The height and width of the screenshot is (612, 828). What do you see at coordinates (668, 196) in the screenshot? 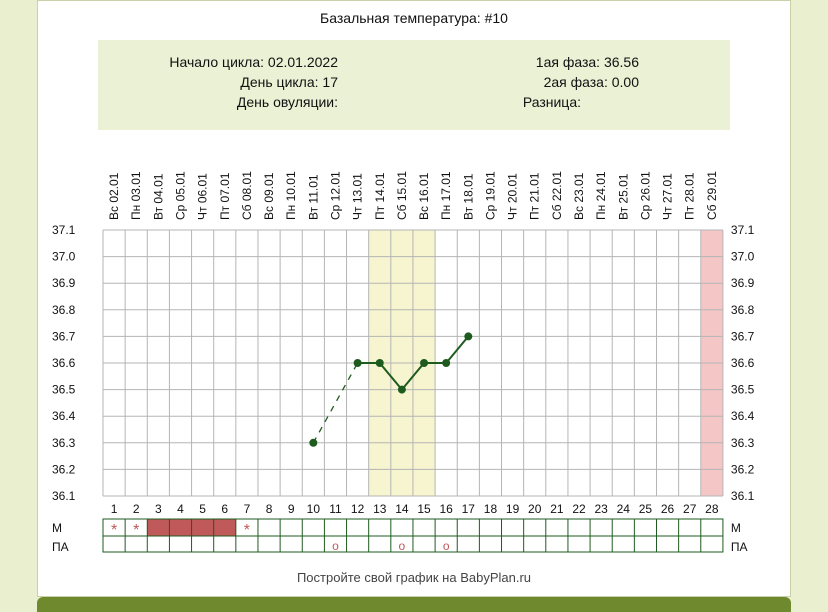
I see `x-date-label: Чт 27.01` at bounding box center [668, 196].